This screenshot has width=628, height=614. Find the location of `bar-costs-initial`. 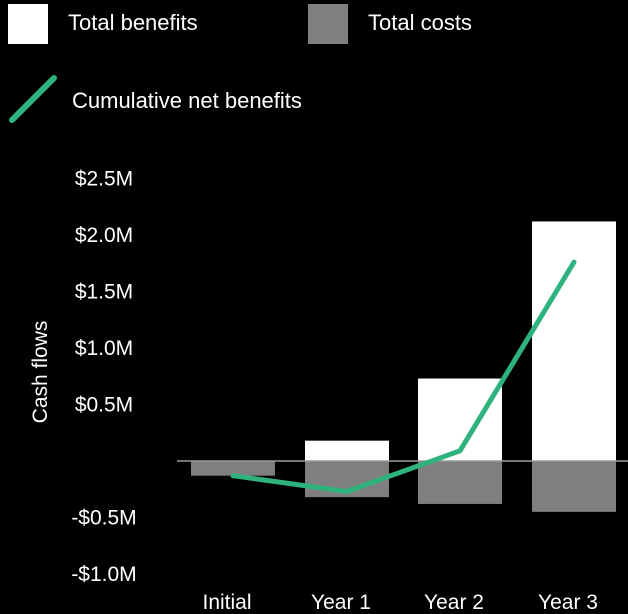

bar-costs-initial is located at coordinates (233, 468).